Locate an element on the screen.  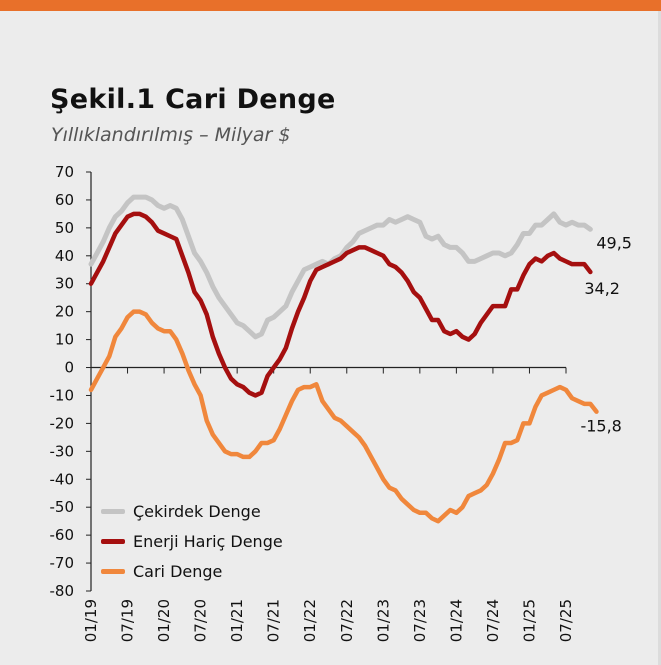
chart-title: Şekil.1 Cari Denge is located at coordinates (193, 99).